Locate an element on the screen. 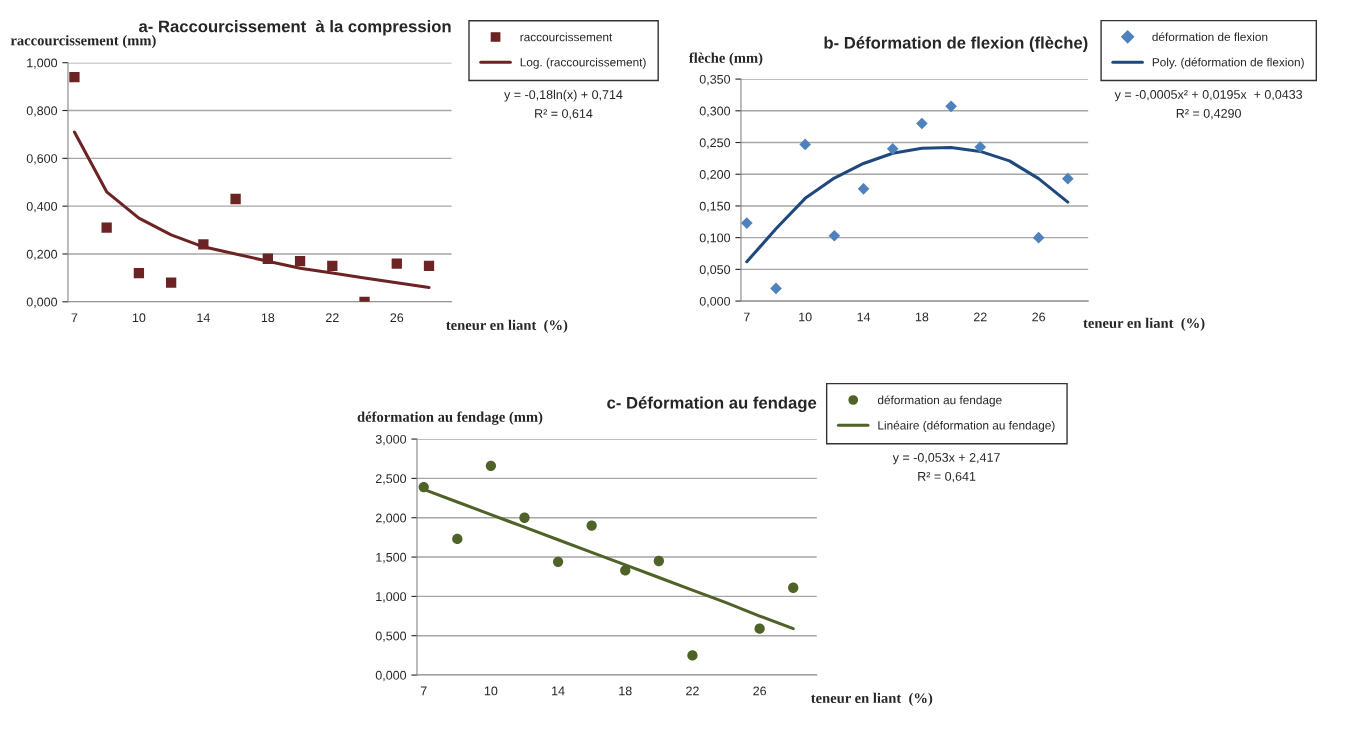  text: y = -0,18ln(x) + 0,714 is located at coordinates (563, 95).